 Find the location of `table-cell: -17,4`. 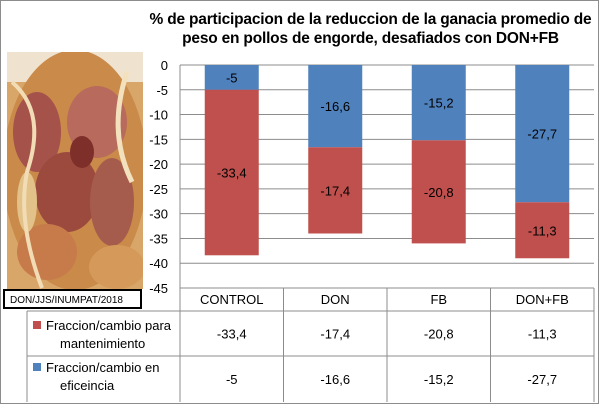

table-cell: -17,4 is located at coordinates (335, 334).